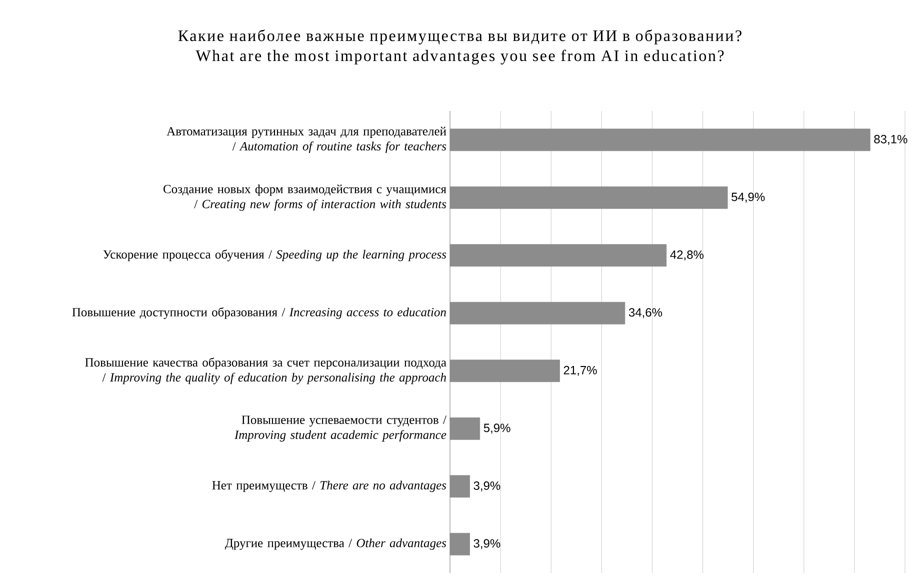  I want to click on y-tick-label: Создание новых форм взаимодействия с учащимися / Creating new forms of interaction with students, so click(305, 197).